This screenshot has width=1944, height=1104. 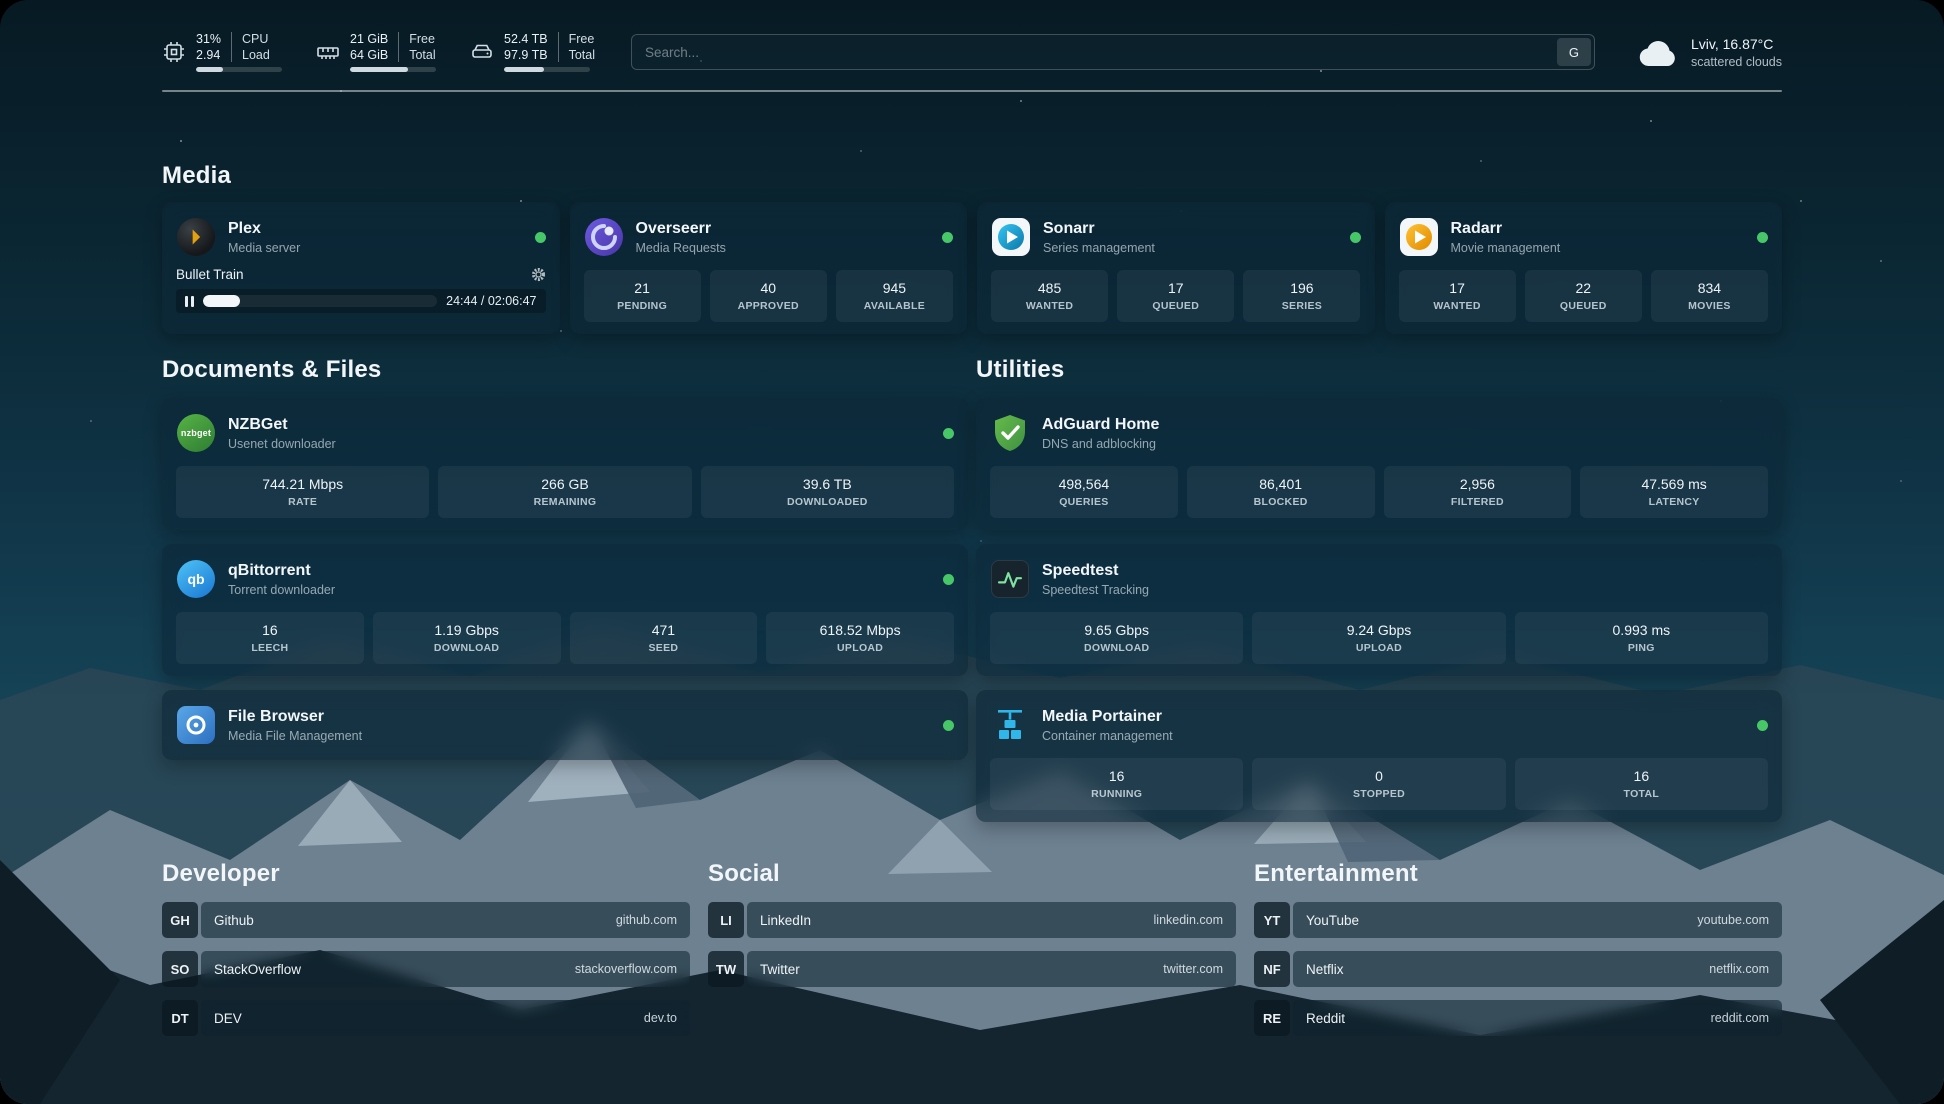 What do you see at coordinates (228, 1018) in the screenshot?
I see `bookmark-name: DEV` at bounding box center [228, 1018].